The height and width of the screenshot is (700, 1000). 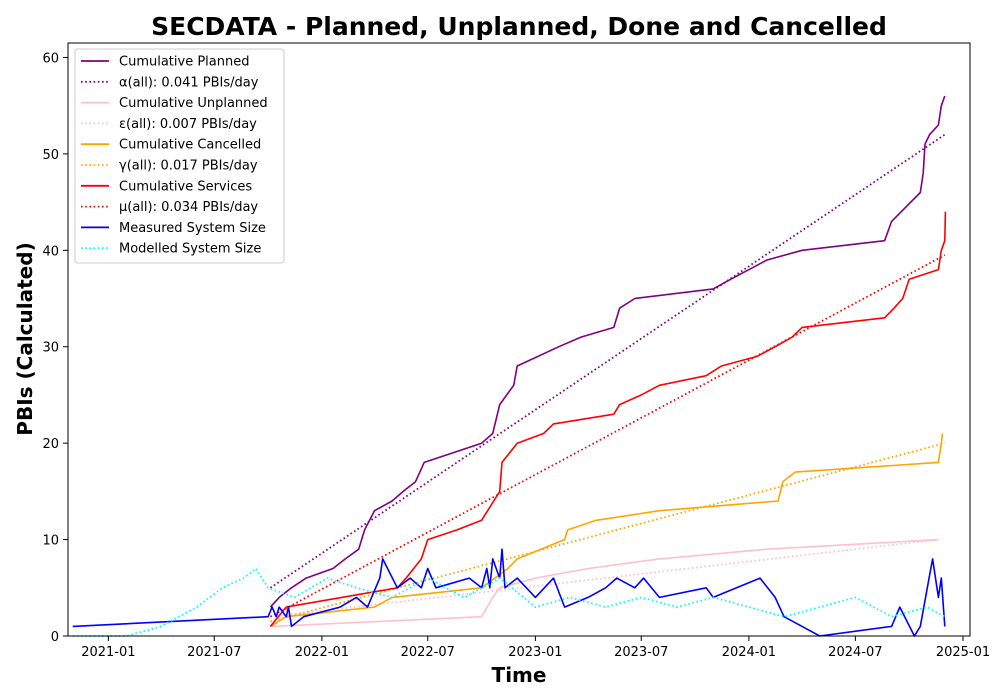 I want to click on legend-entry-label: Cumulative Planned, so click(x=184, y=62).